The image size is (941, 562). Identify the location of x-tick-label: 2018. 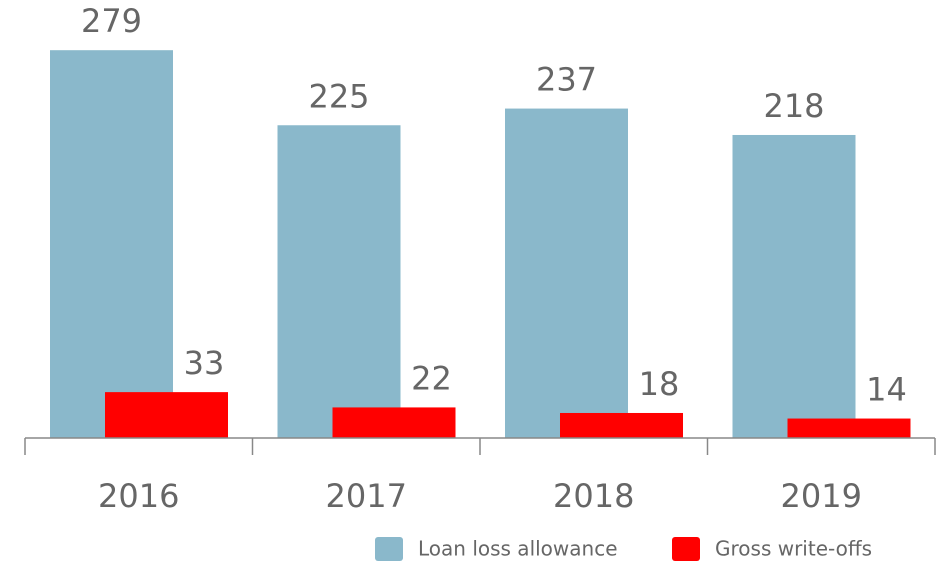
(593, 496).